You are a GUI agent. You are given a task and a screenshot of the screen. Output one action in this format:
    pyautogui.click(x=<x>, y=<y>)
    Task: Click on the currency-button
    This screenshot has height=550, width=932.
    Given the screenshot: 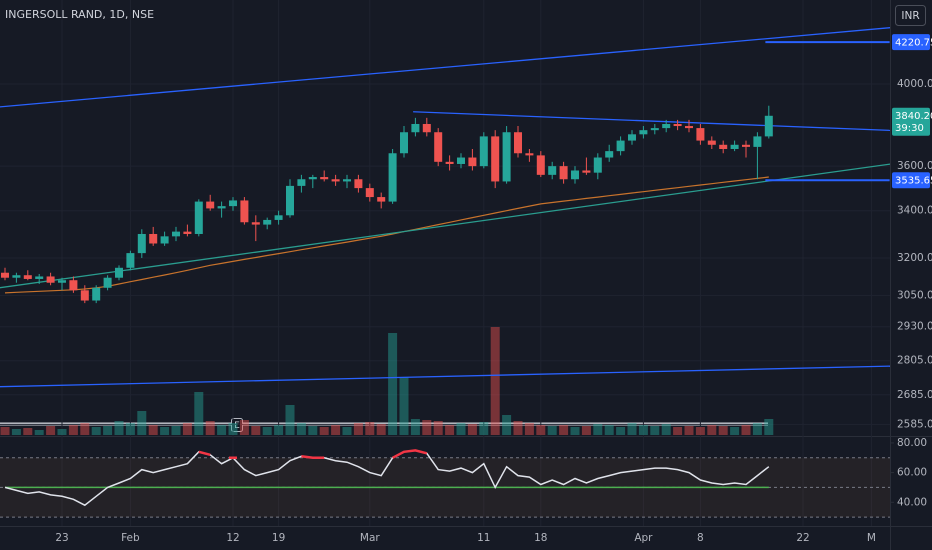 What is the action you would take?
    pyautogui.click(x=910, y=15)
    